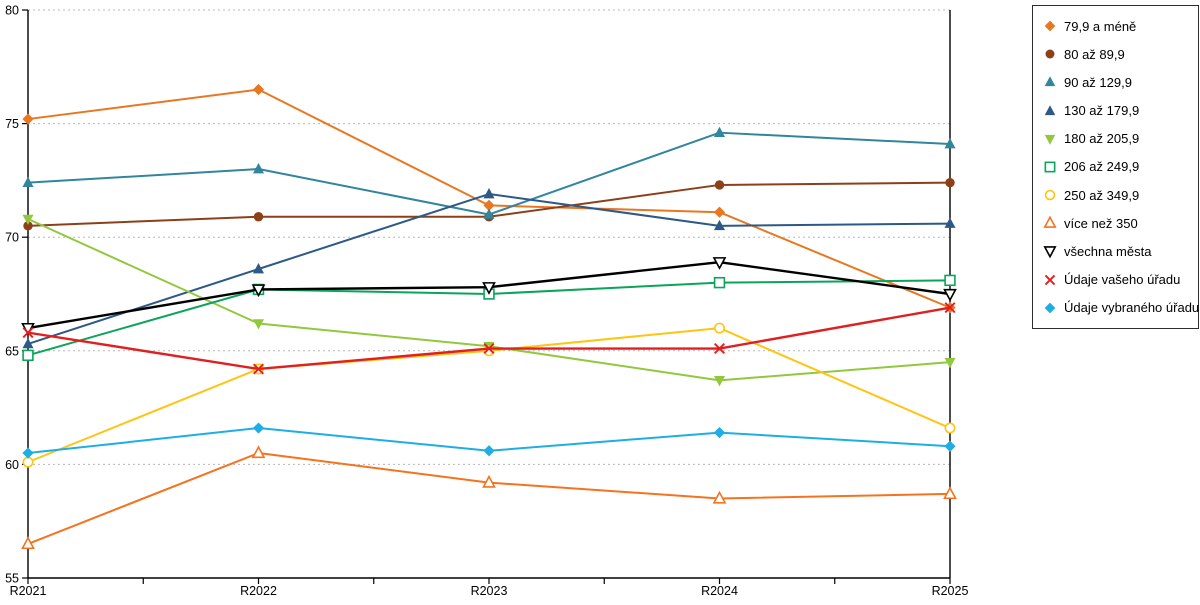 The height and width of the screenshot is (605, 1200). I want to click on legend-label: 90 až 129,9, so click(1098, 82).